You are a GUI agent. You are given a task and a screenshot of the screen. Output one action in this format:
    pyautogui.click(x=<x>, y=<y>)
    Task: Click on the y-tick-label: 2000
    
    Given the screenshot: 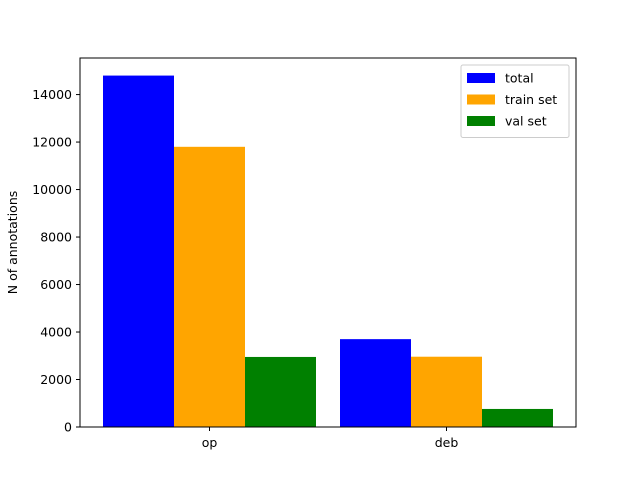 What is the action you would take?
    pyautogui.click(x=56, y=379)
    